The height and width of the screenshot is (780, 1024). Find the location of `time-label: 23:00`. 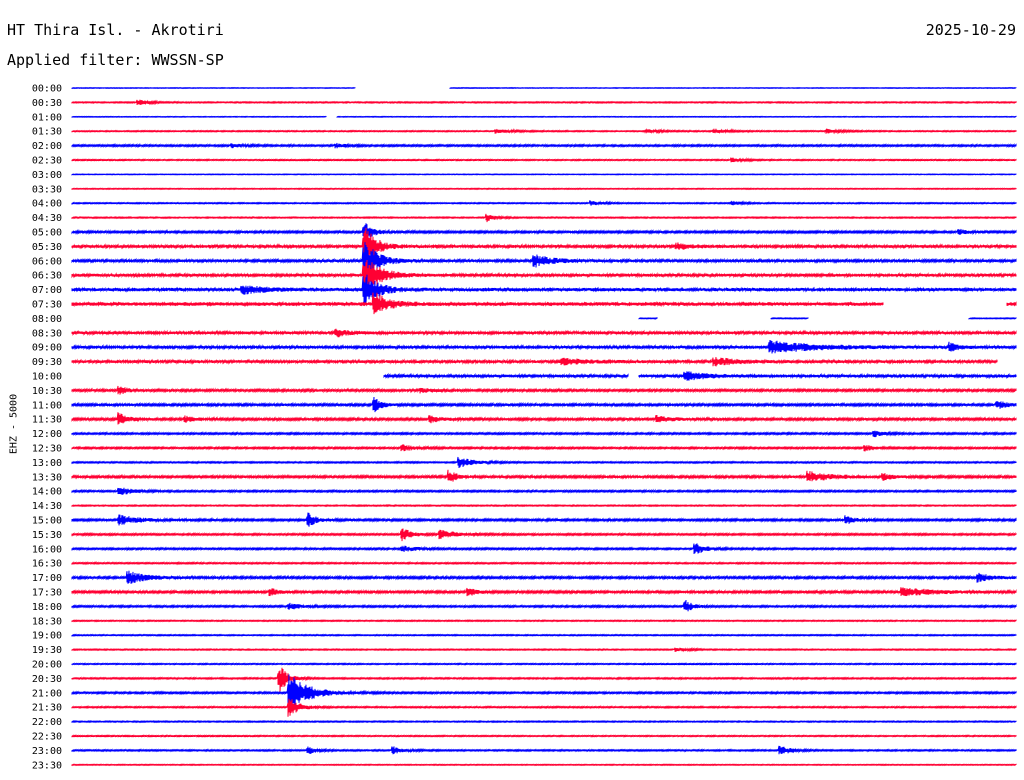

time-label: 23:00 is located at coordinates (47, 751).